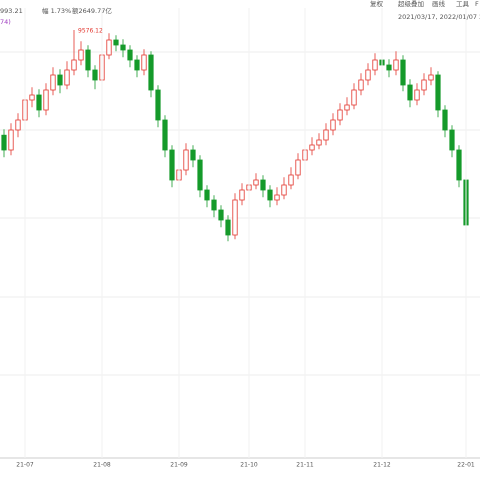 This screenshot has height=484, width=480. What do you see at coordinates (179, 465) in the screenshot?
I see `x-tick-label: 21-09` at bounding box center [179, 465].